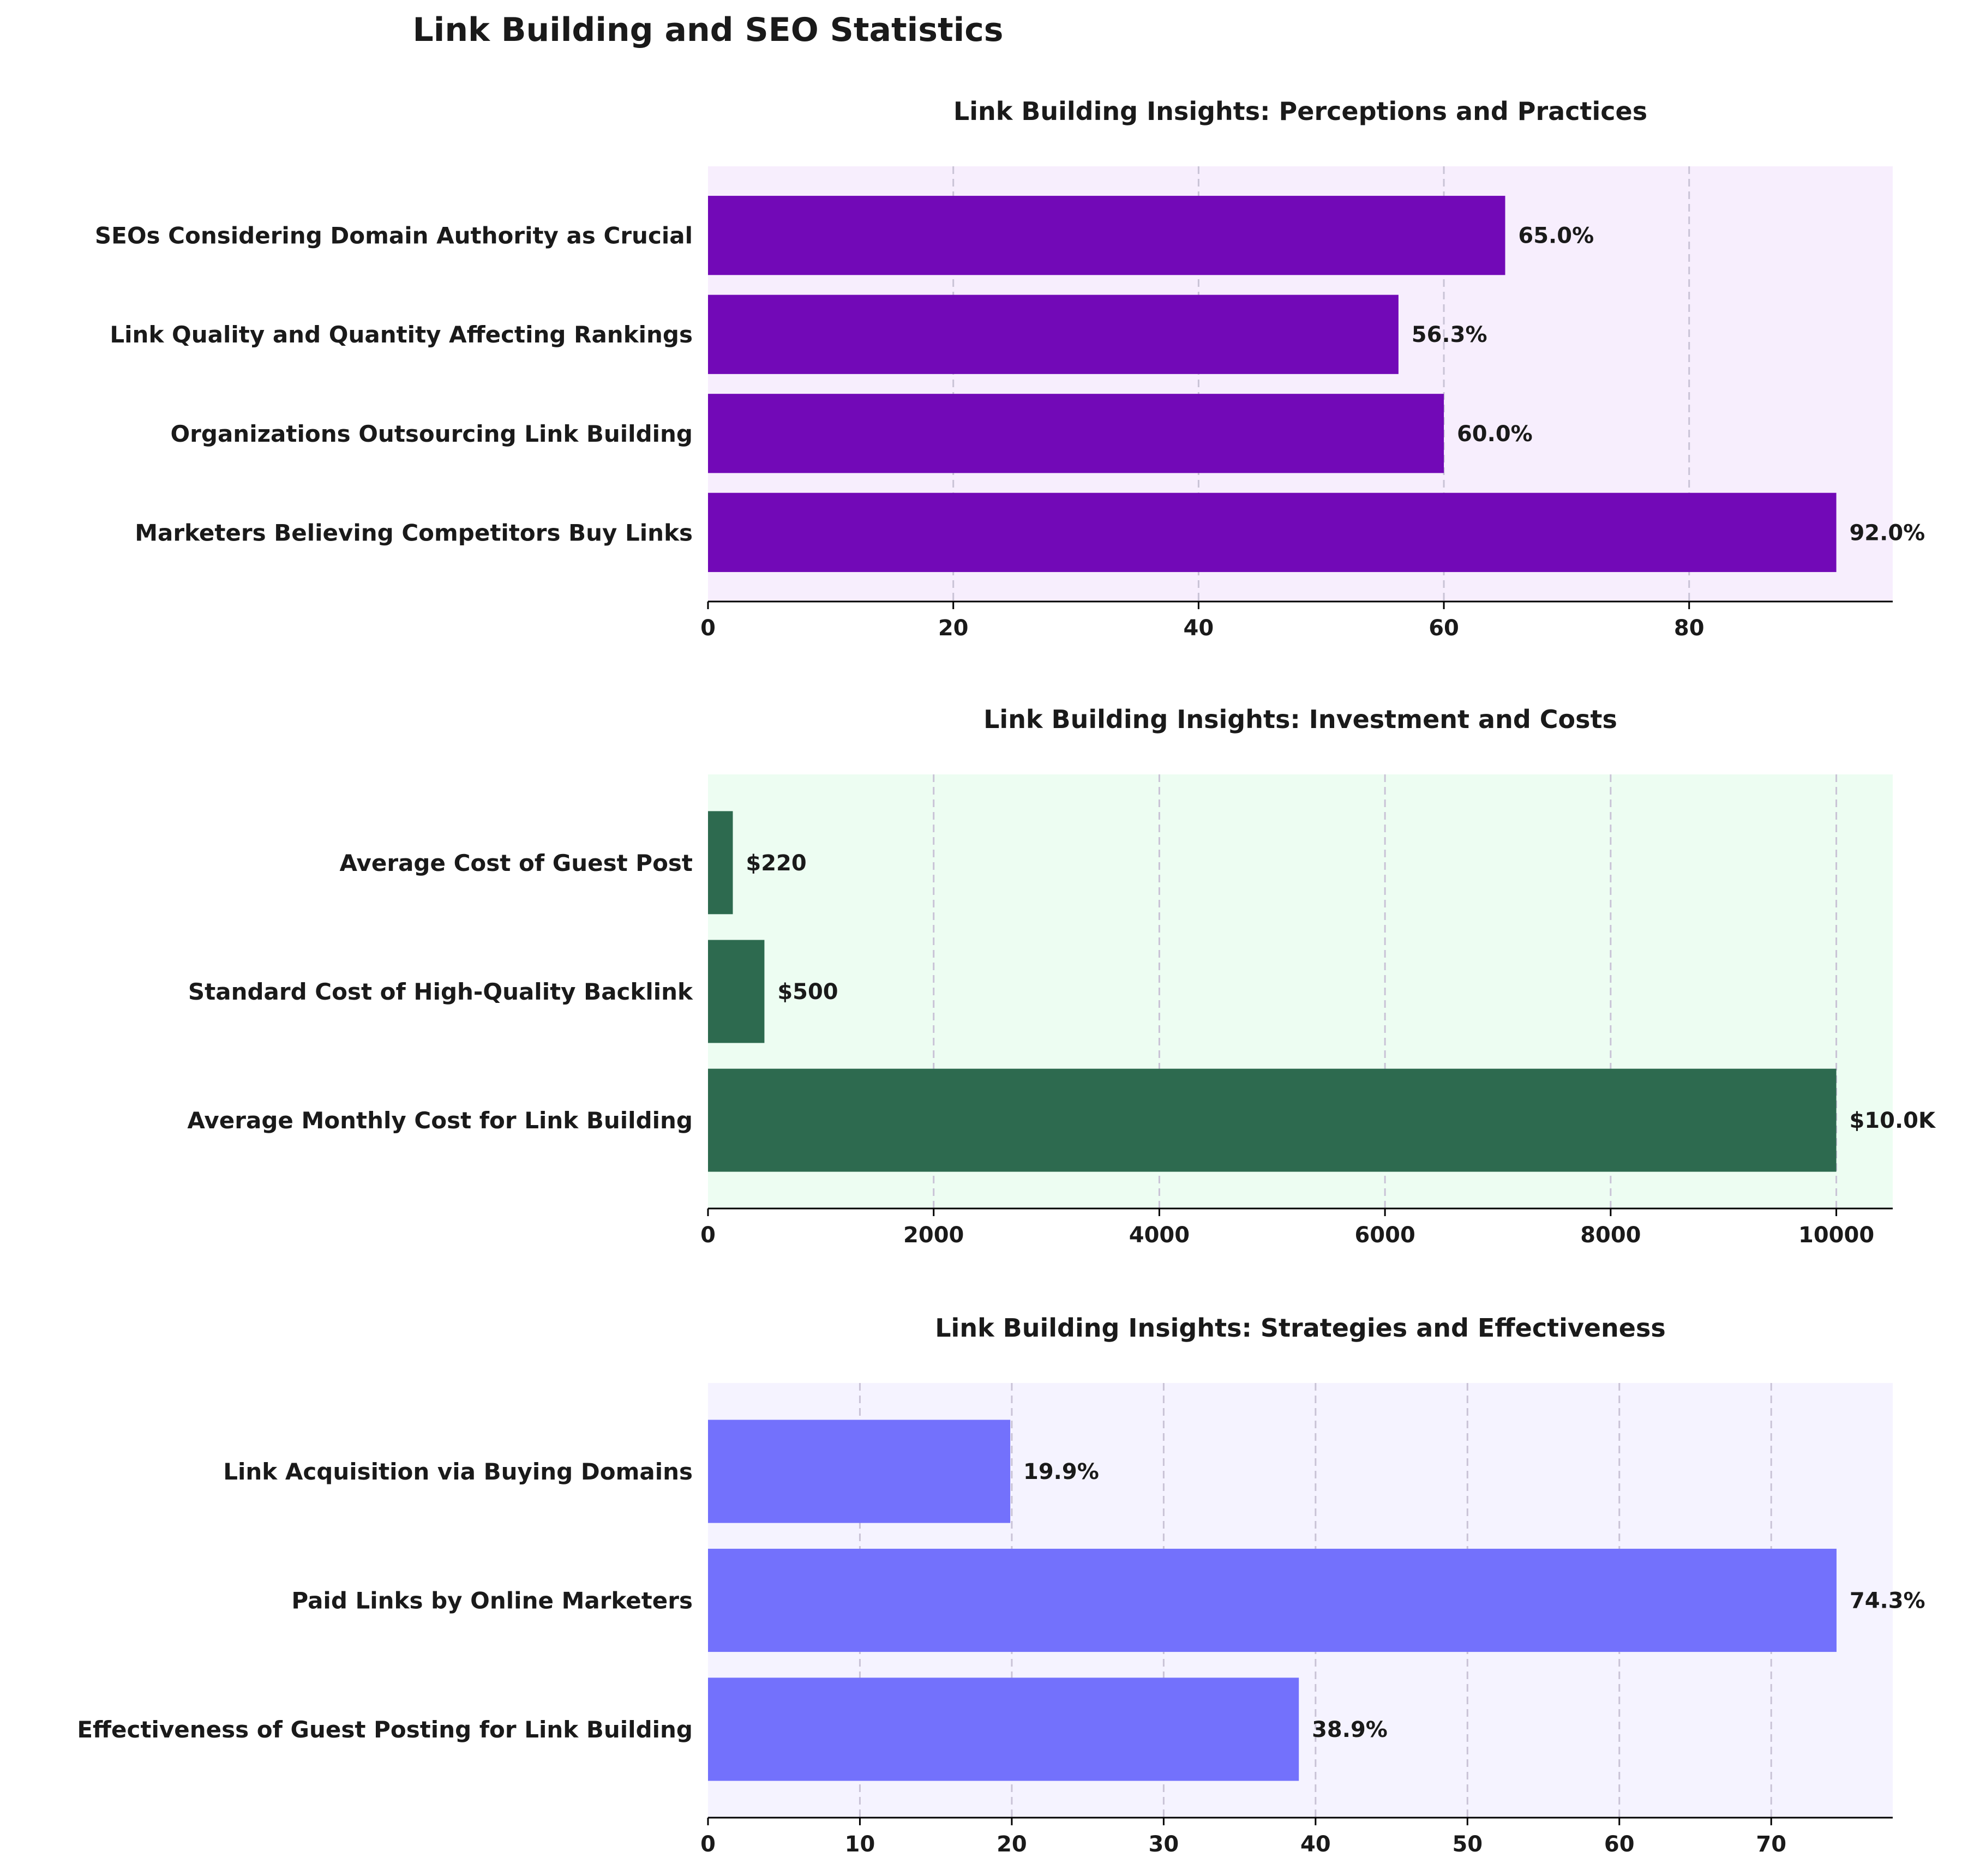  I want to click on value-label: 74.3%, so click(1887, 1601).